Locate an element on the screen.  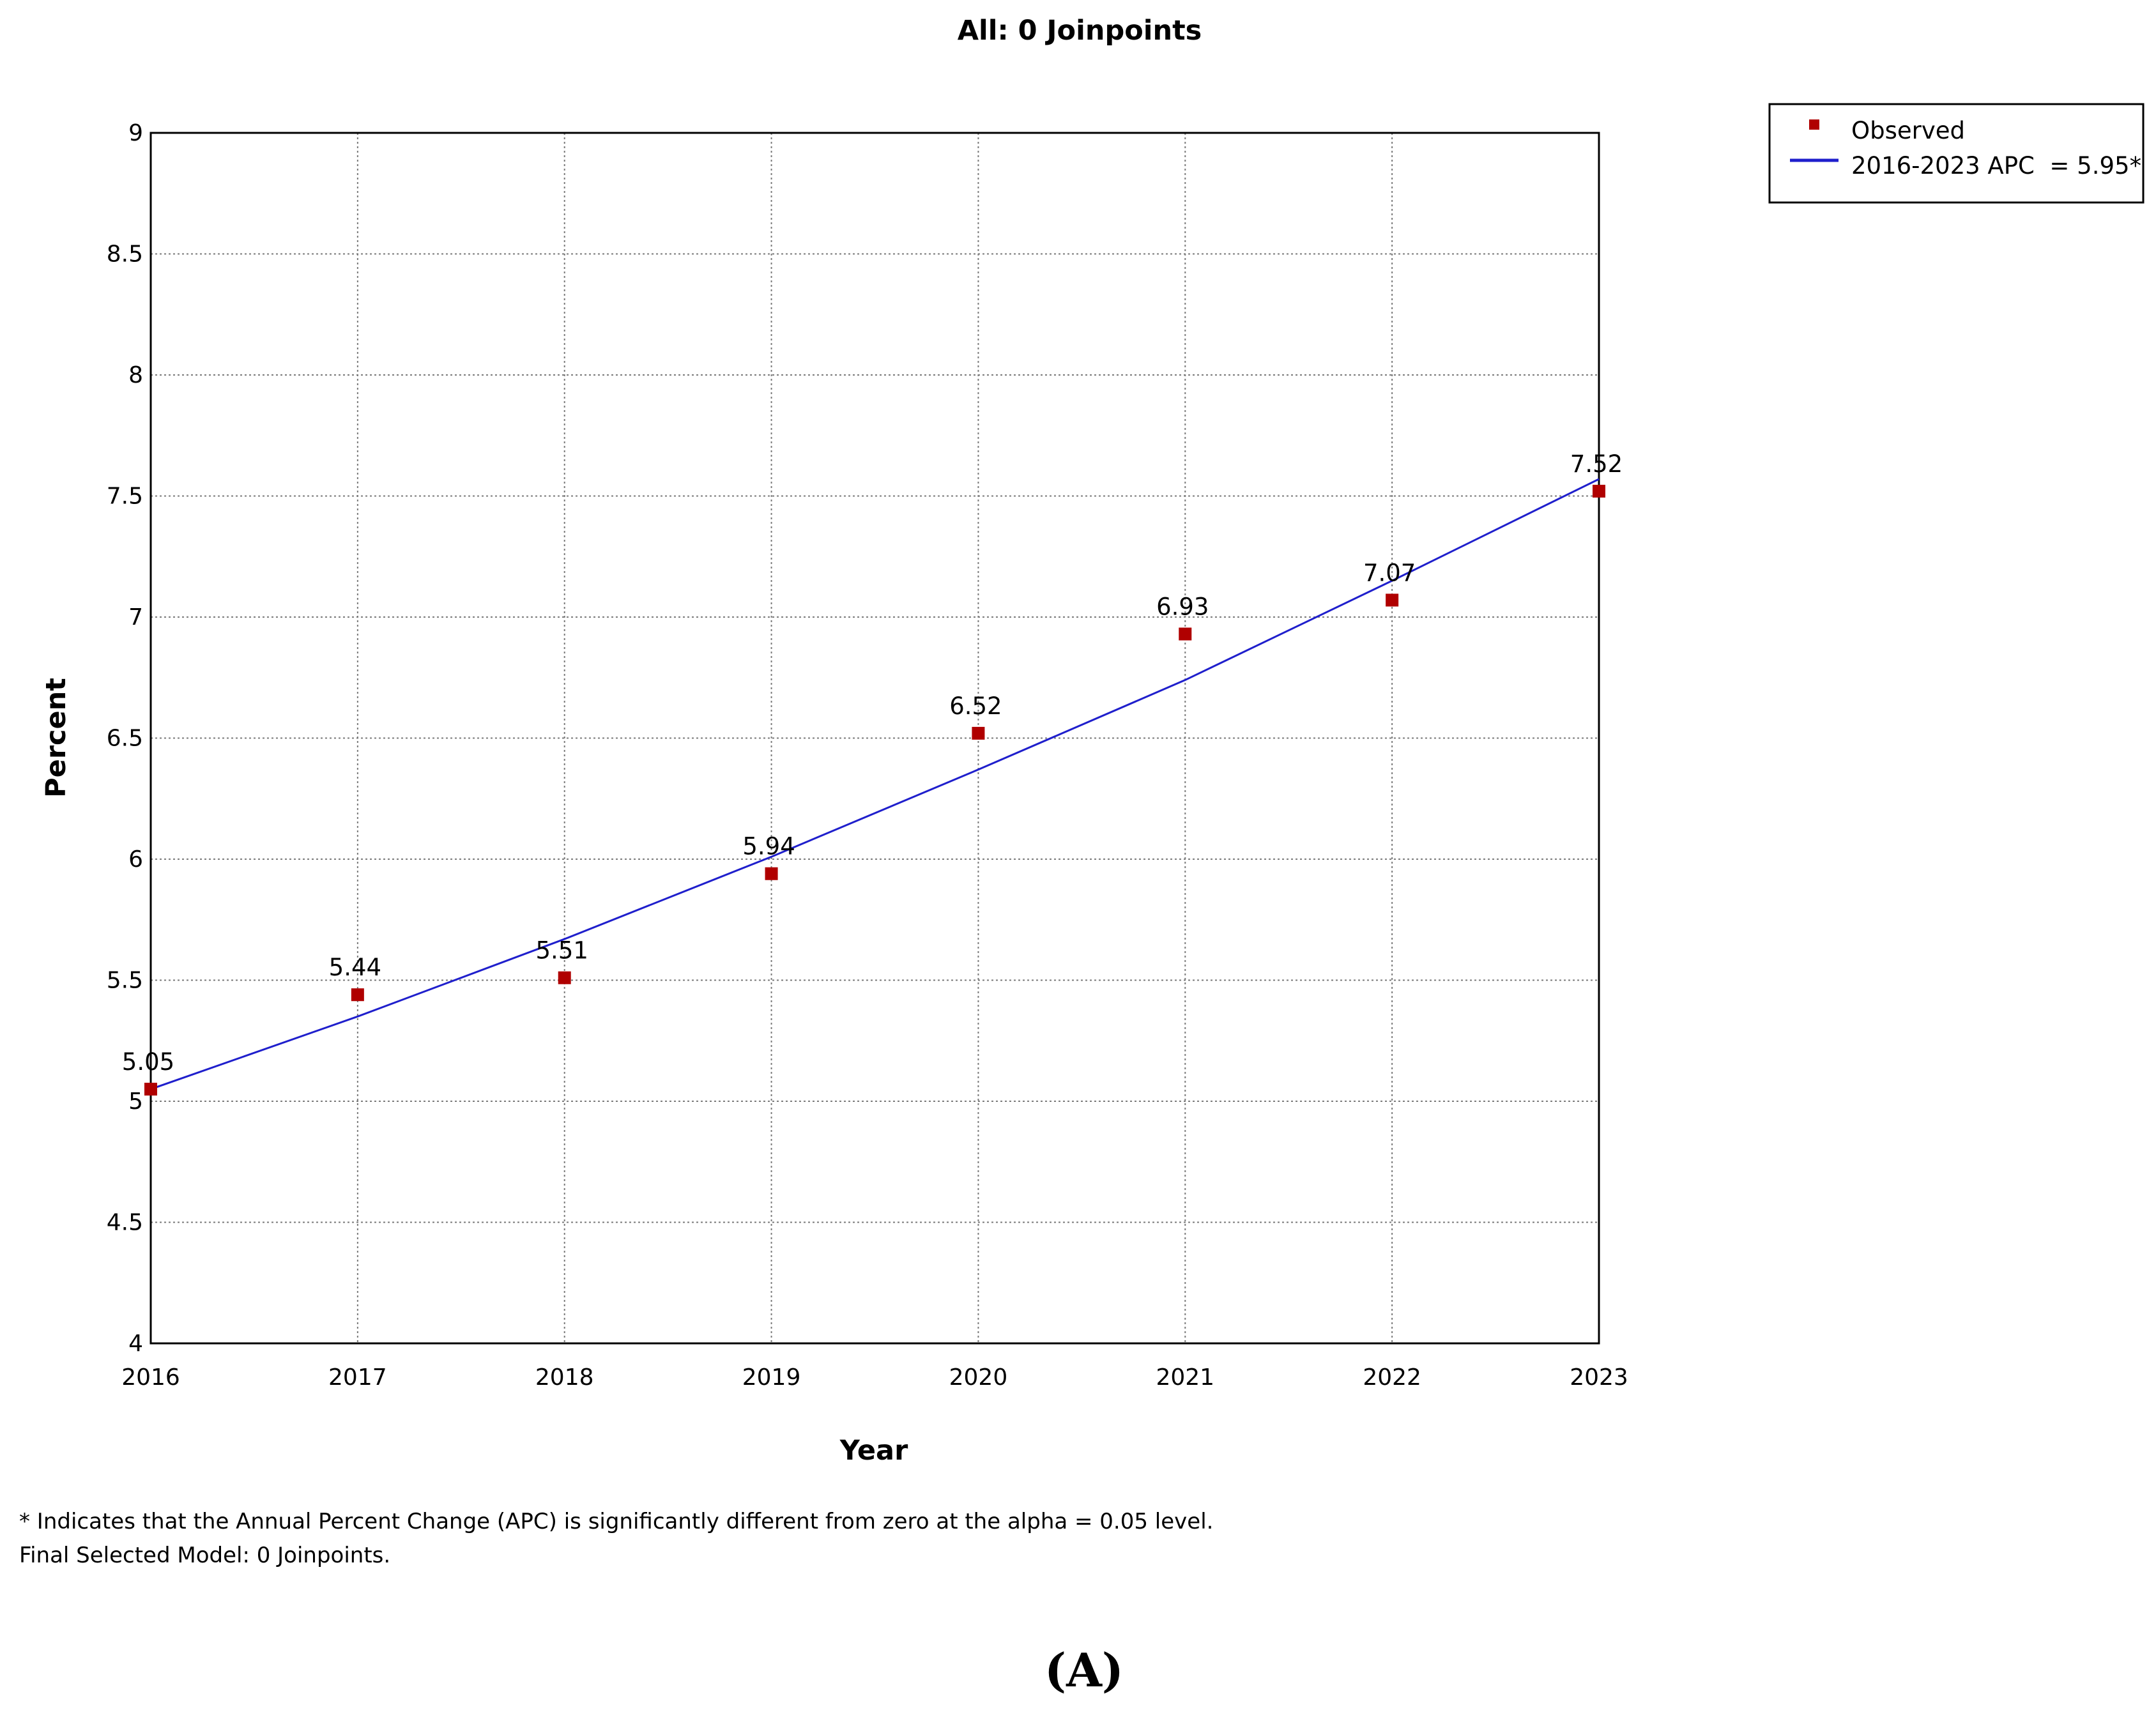
panel-label: (A) is located at coordinates (1084, 1670).